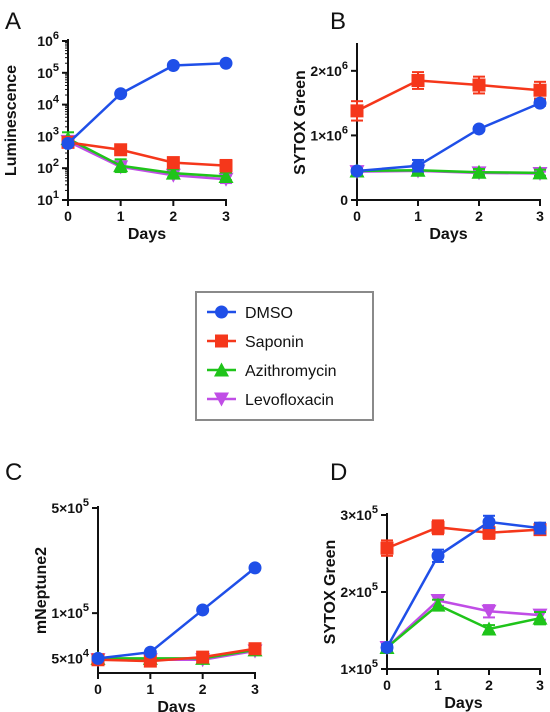 The image size is (550, 712). What do you see at coordinates (11, 120) in the screenshot?
I see `y-axis-label: Luminescence` at bounding box center [11, 120].